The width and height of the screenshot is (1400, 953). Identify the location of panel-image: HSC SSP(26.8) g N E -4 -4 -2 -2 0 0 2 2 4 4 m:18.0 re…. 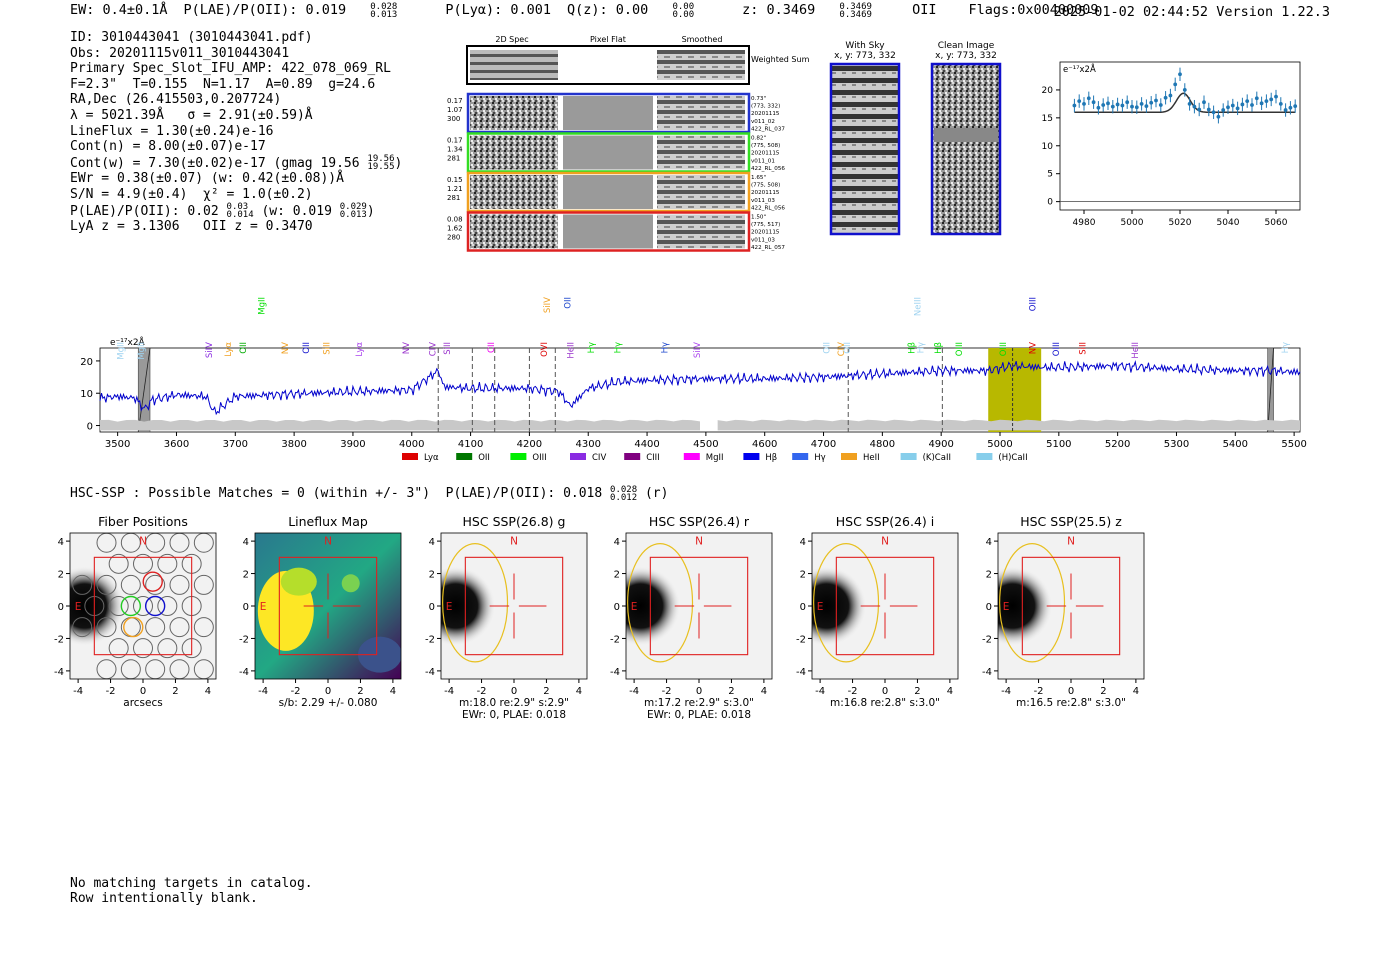
(506, 617).